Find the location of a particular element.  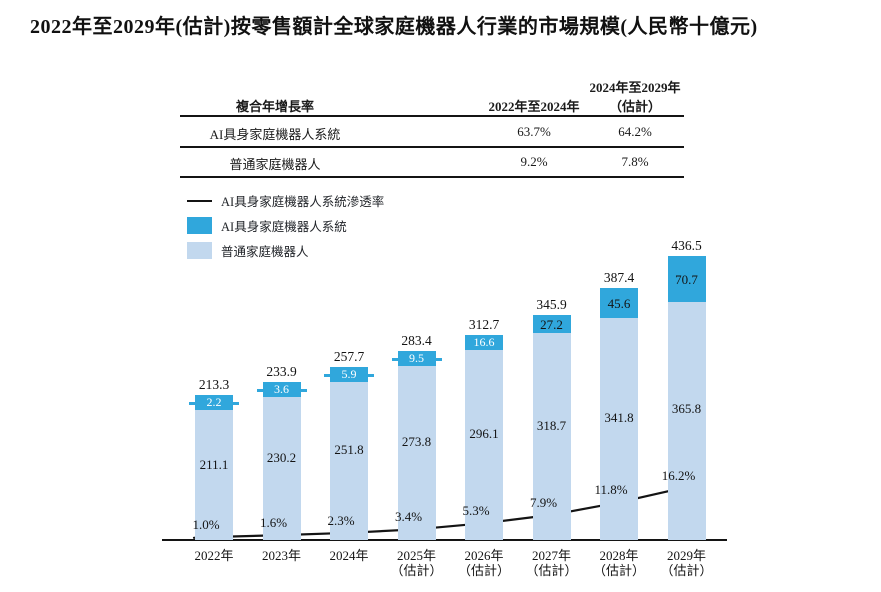

table-cell-cagr-2024-2029: 64.2% is located at coordinates (635, 131).